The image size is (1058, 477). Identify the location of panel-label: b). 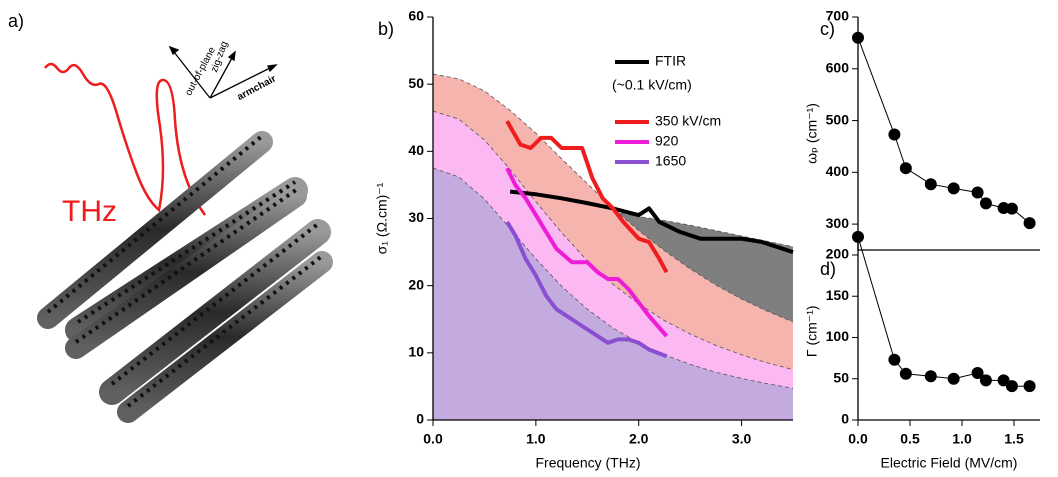
(386, 29).